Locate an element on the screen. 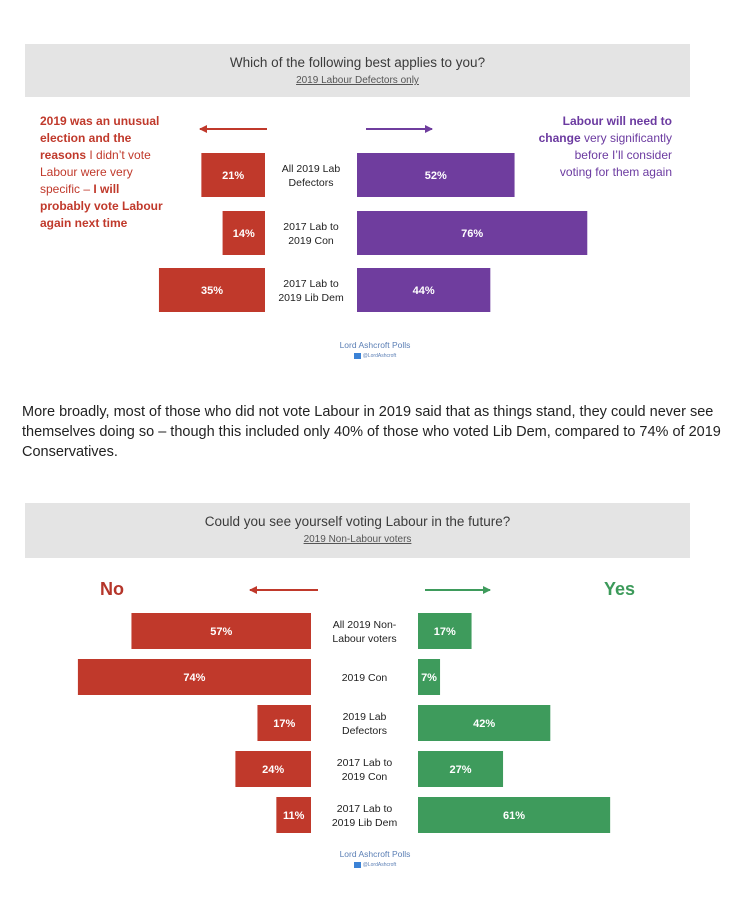 Image resolution: width=750 pixels, height=906 pixels. legend-segment: very significantly is located at coordinates (626, 138).